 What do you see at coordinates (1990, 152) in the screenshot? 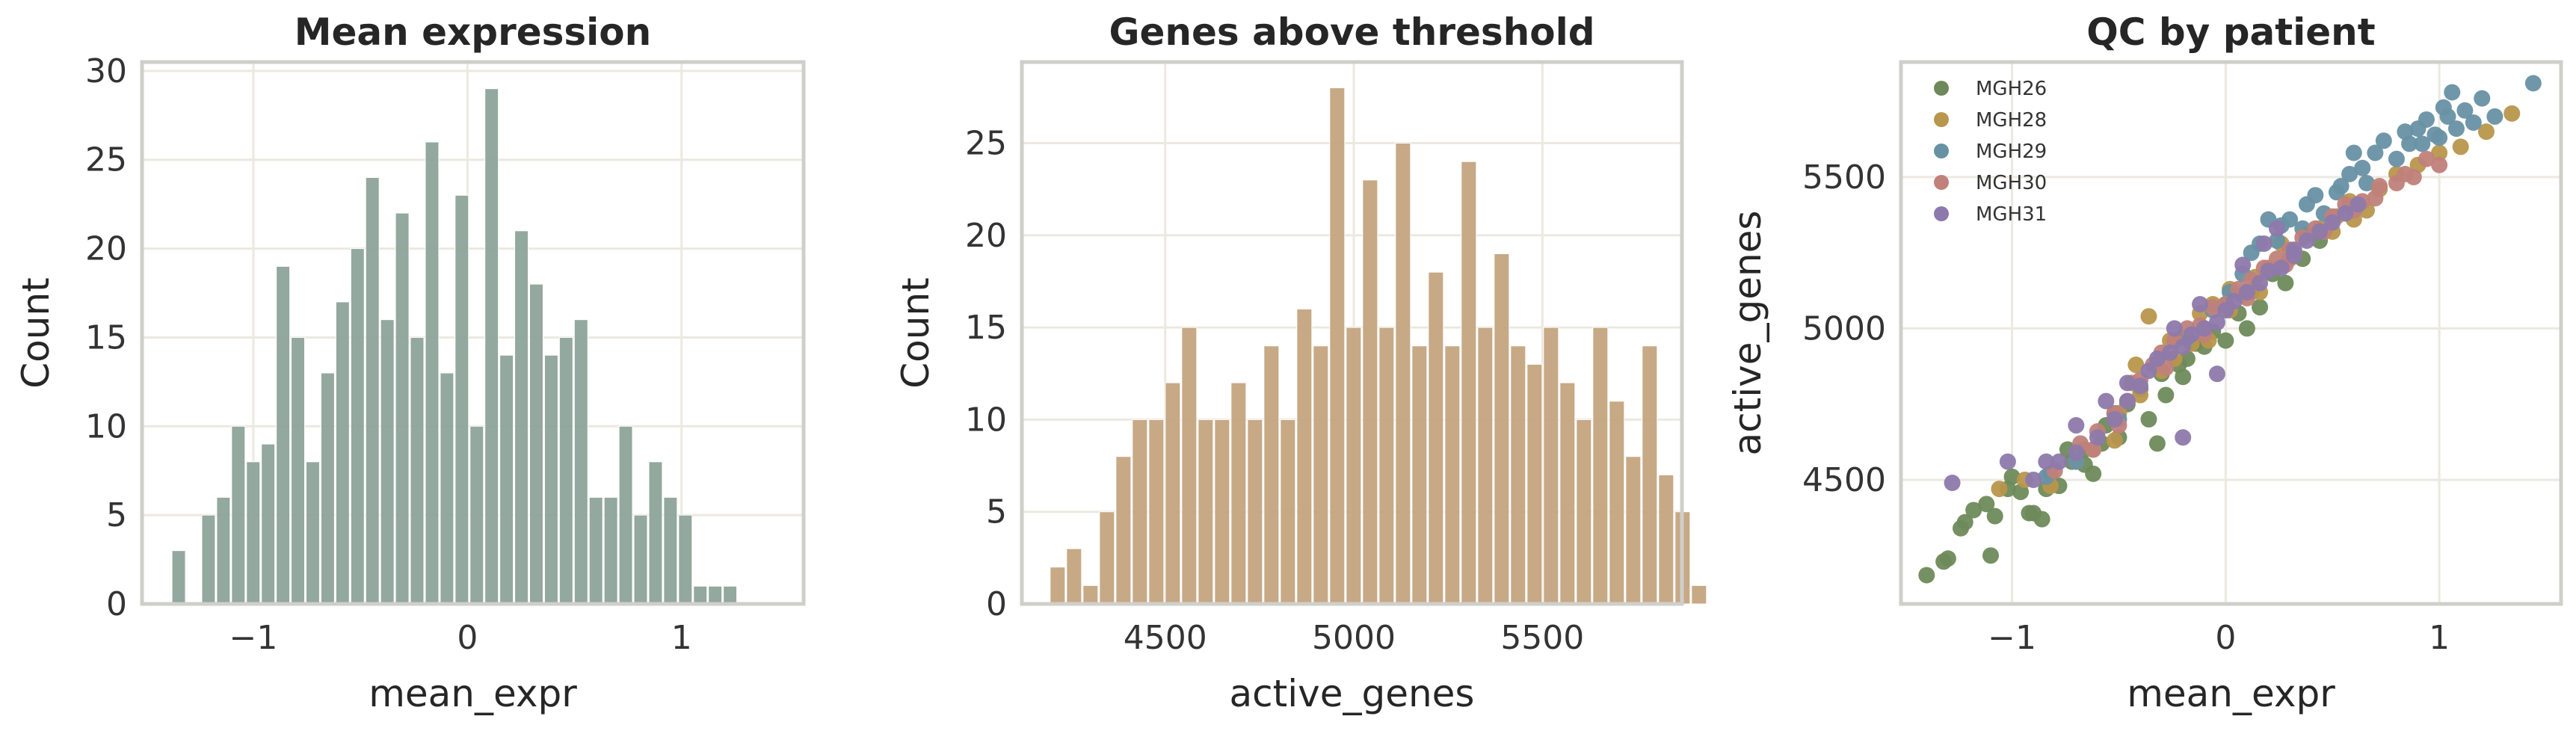
I see `legend: MGH26 MGH28 MGH29 MGH30 MGH31` at bounding box center [1990, 152].